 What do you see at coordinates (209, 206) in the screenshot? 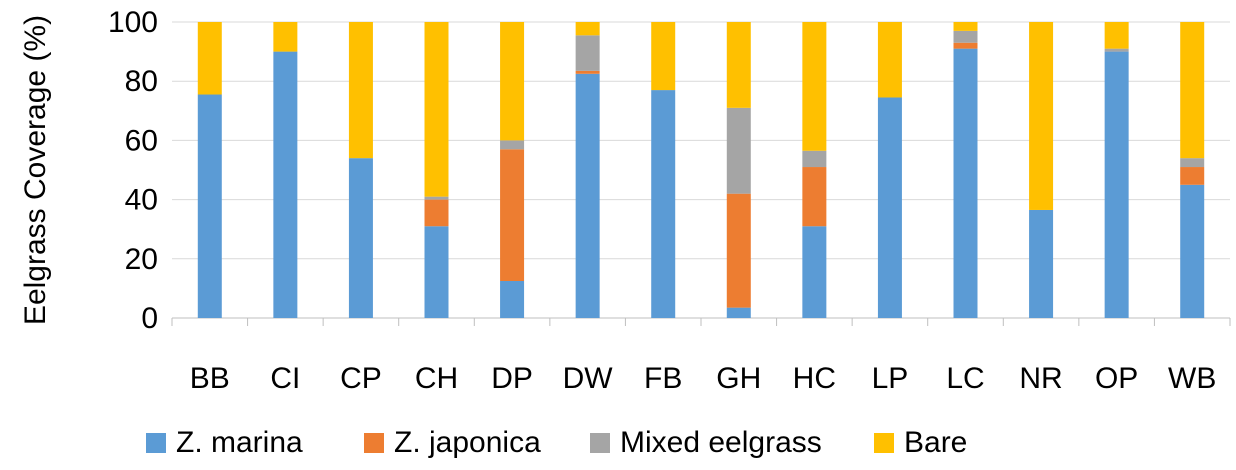
I see `bar-segment-z-marina-bb` at bounding box center [209, 206].